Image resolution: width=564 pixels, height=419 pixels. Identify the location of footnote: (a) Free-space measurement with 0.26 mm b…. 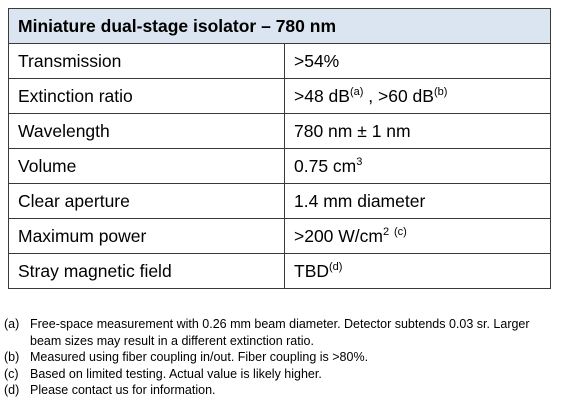
(282, 332).